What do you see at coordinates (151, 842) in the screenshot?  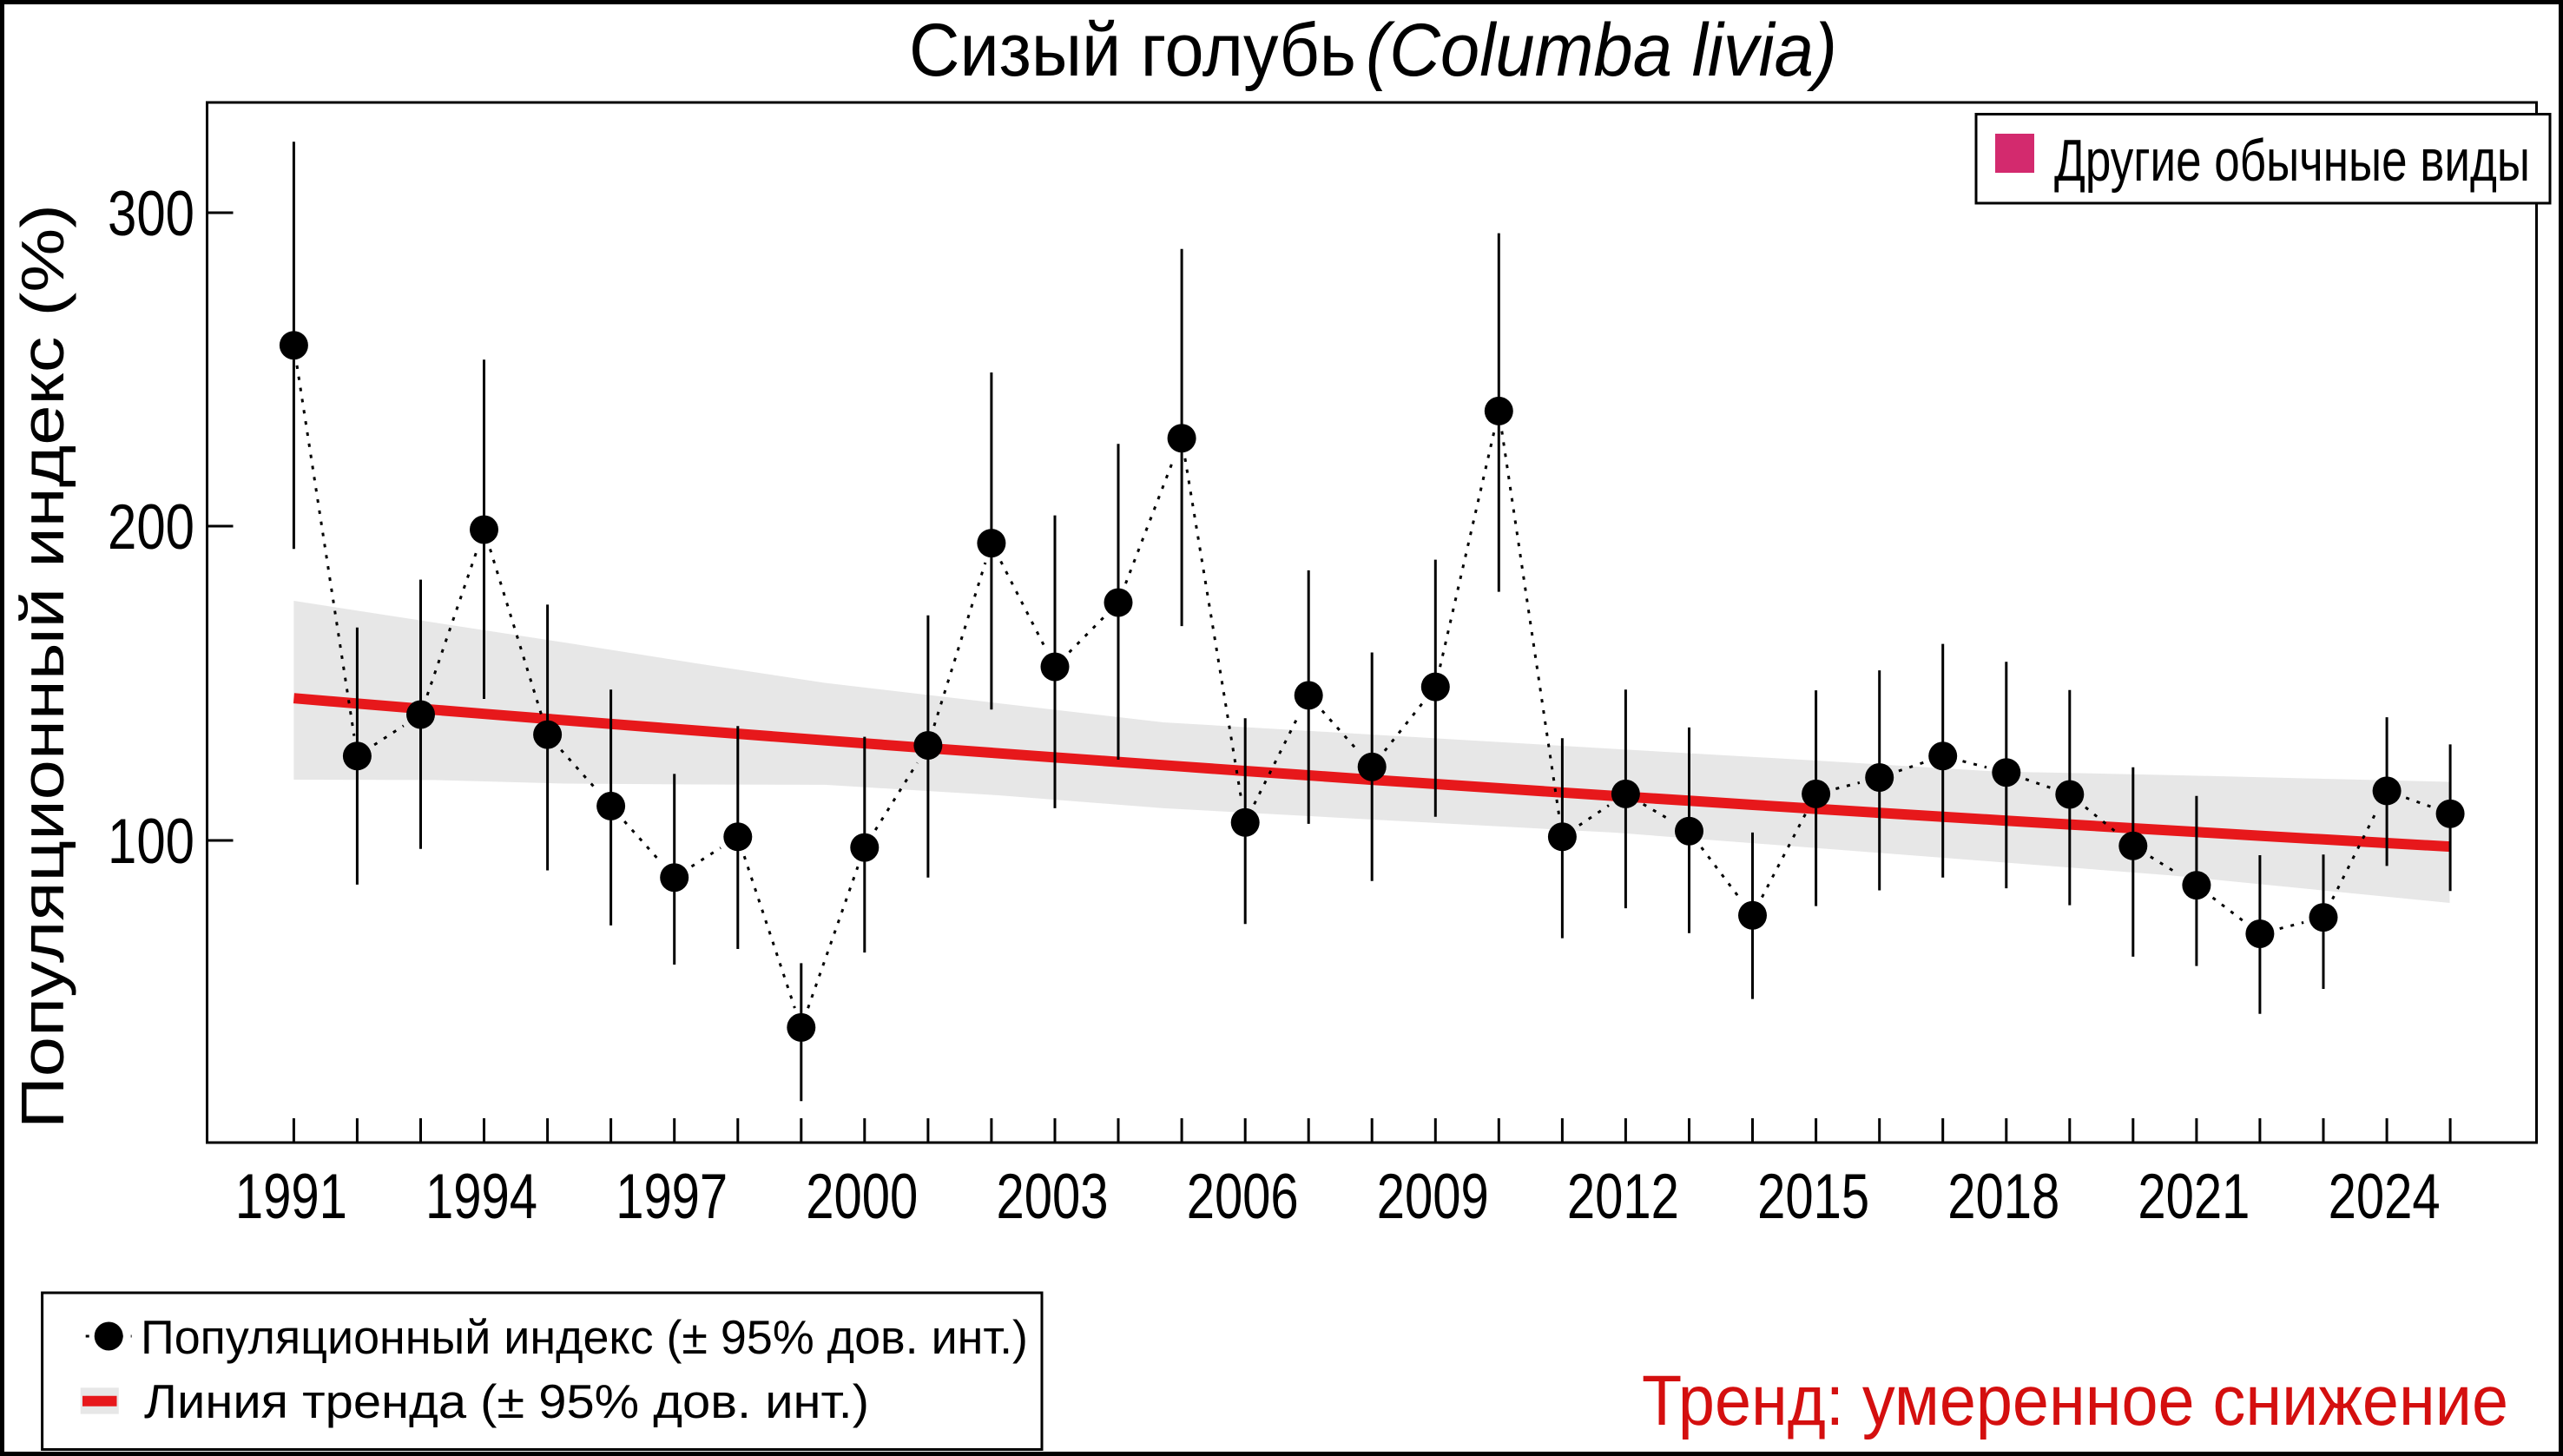 I see `svg-text: 100` at bounding box center [151, 842].